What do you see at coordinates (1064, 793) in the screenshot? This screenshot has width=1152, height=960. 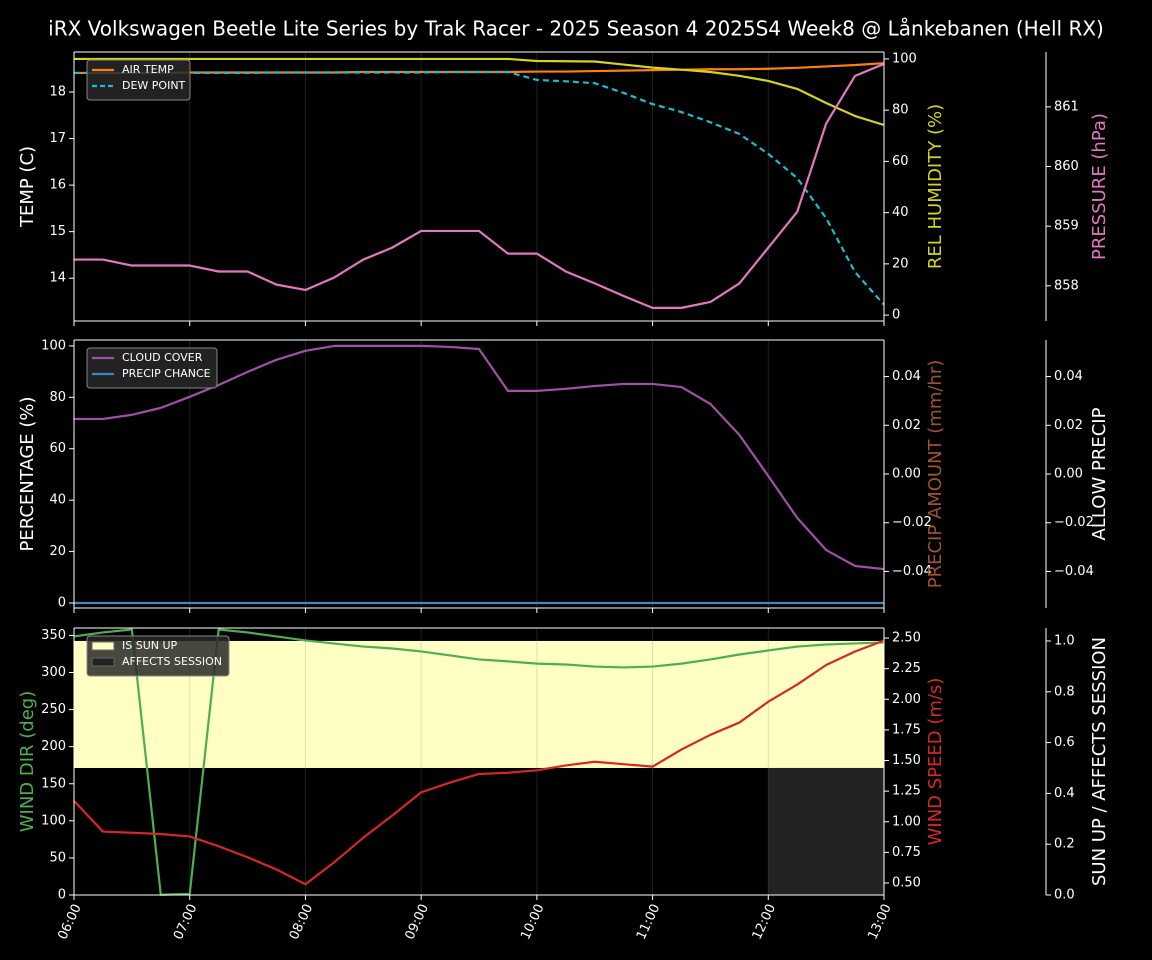 I see `y-tick-label: 0.4` at bounding box center [1064, 793].